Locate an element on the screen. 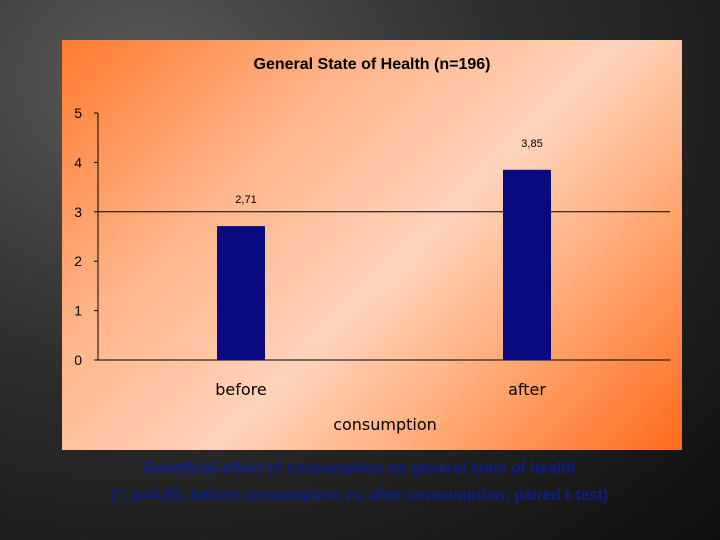 The width and height of the screenshot is (720, 540). y-tick-label: 4 is located at coordinates (78, 162).